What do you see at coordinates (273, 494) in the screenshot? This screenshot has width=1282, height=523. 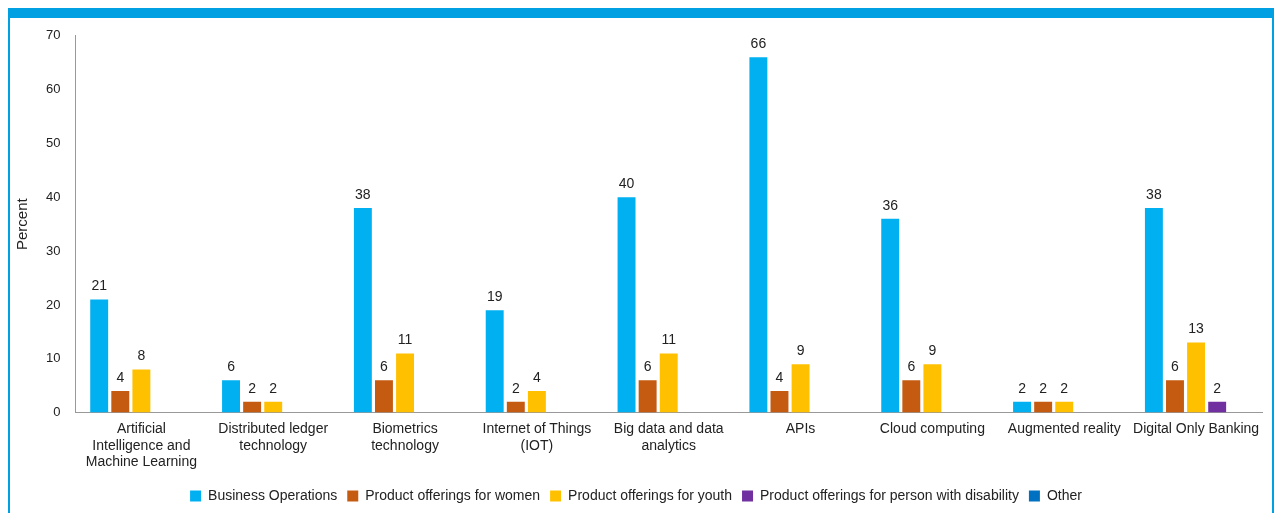 I see `legend-label: Business Operations` at bounding box center [273, 494].